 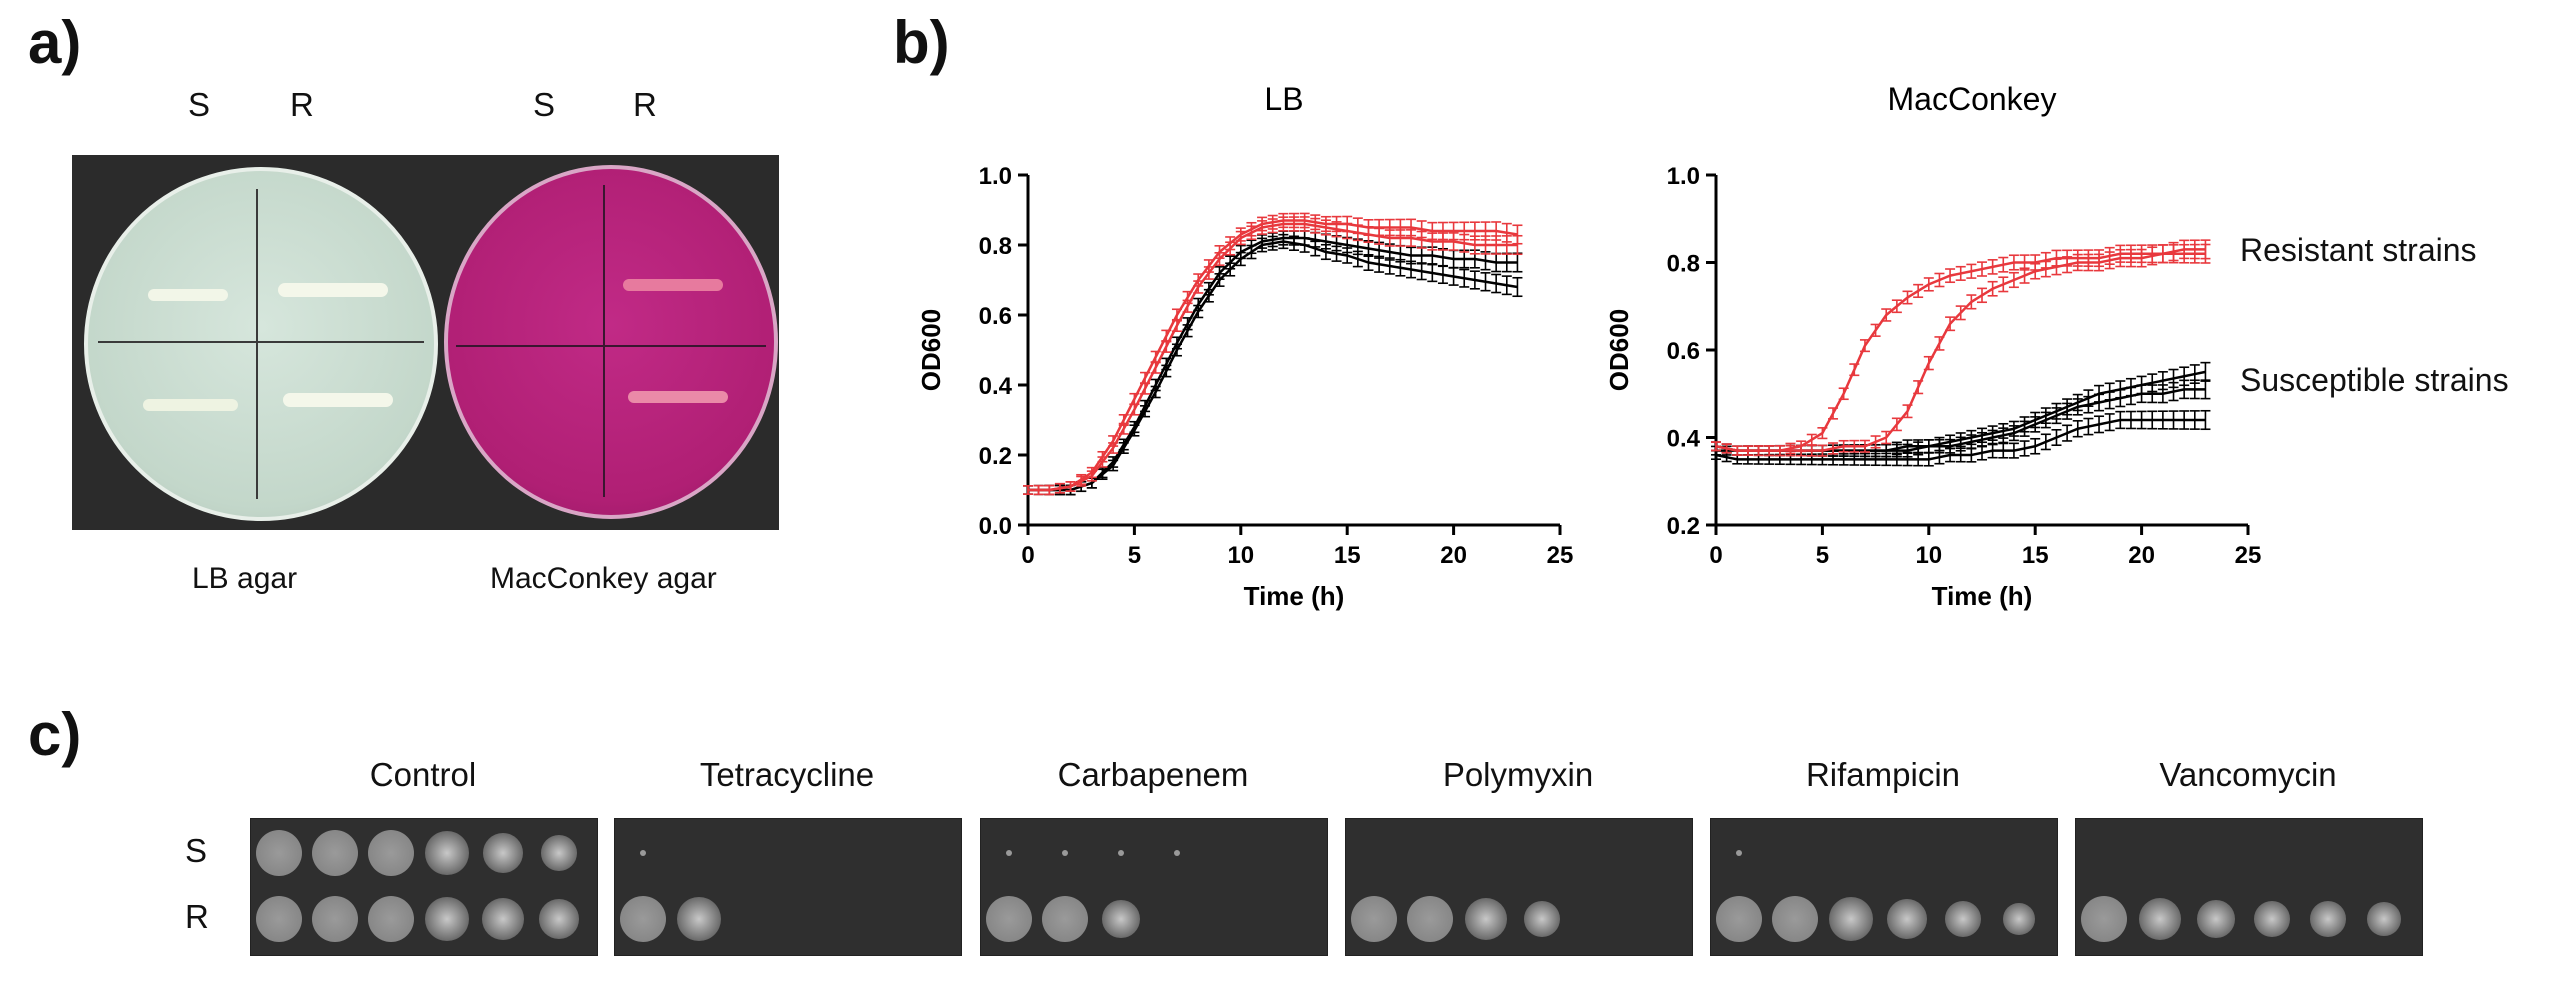 I want to click on spot-strip-rifampicin, so click(x=1884, y=887).